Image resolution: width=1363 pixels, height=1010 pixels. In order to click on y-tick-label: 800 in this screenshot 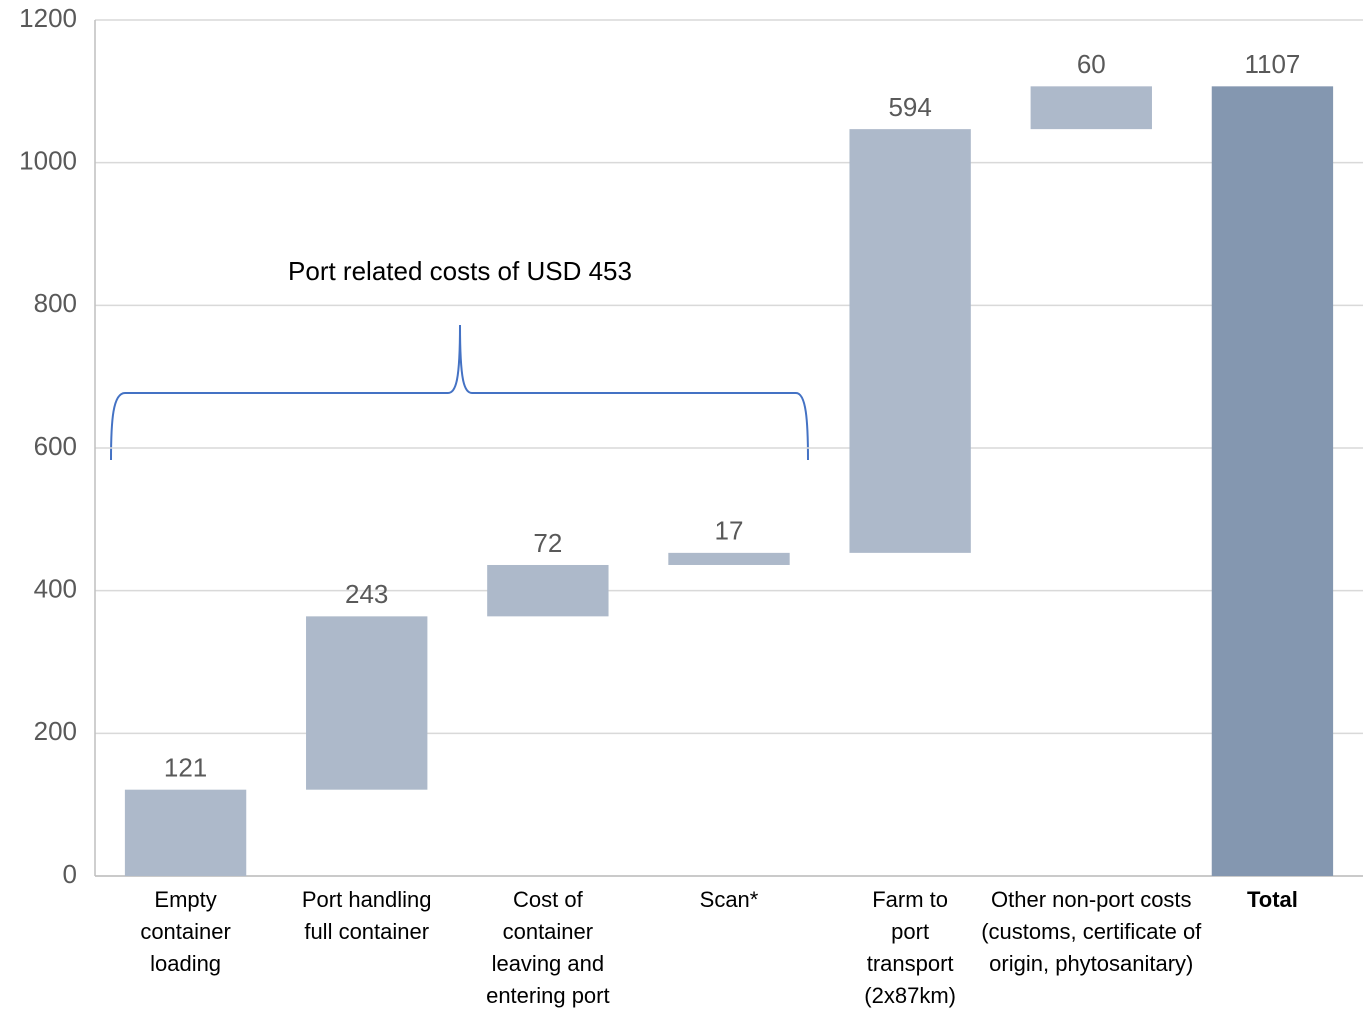, I will do `click(55, 303)`.